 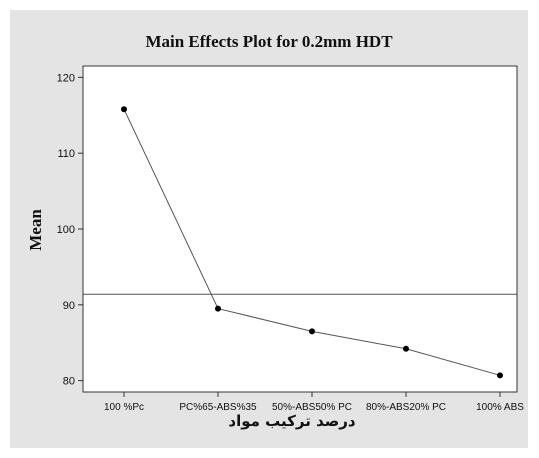 What do you see at coordinates (500, 407) in the screenshot?
I see `x-tick-label: 100% ABS` at bounding box center [500, 407].